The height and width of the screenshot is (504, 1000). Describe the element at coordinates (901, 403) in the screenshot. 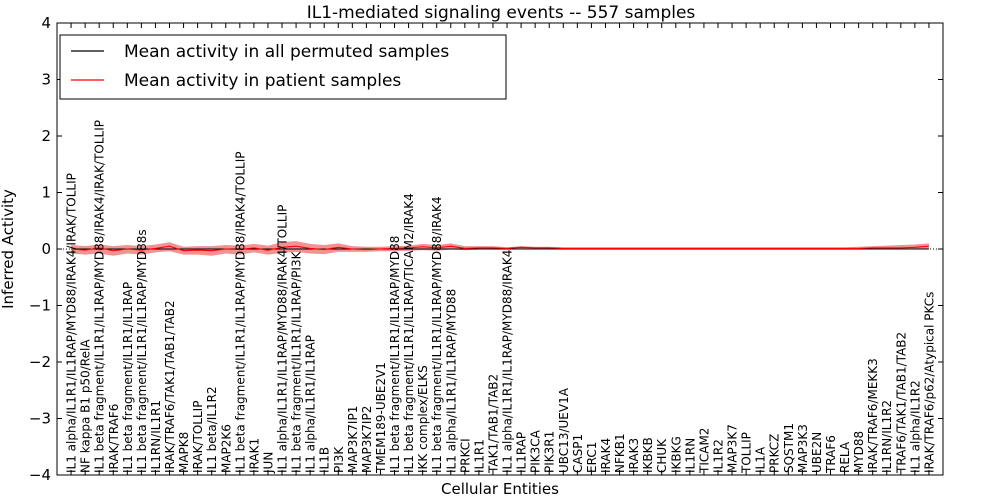

I see `category-label: TRAF6/TAK1/TAB1/TAB2` at that location.